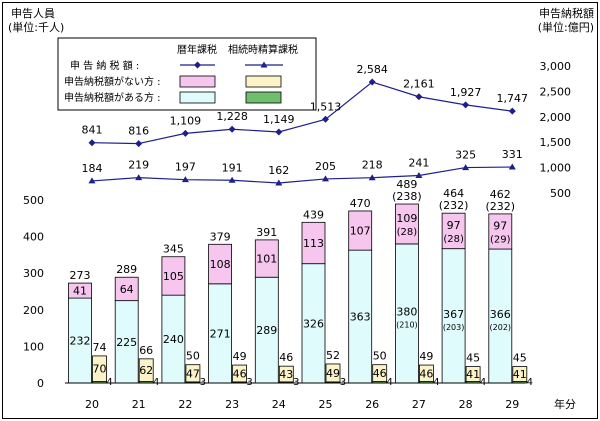  I want to click on line-rekinen-tax-amount, so click(302, 113).